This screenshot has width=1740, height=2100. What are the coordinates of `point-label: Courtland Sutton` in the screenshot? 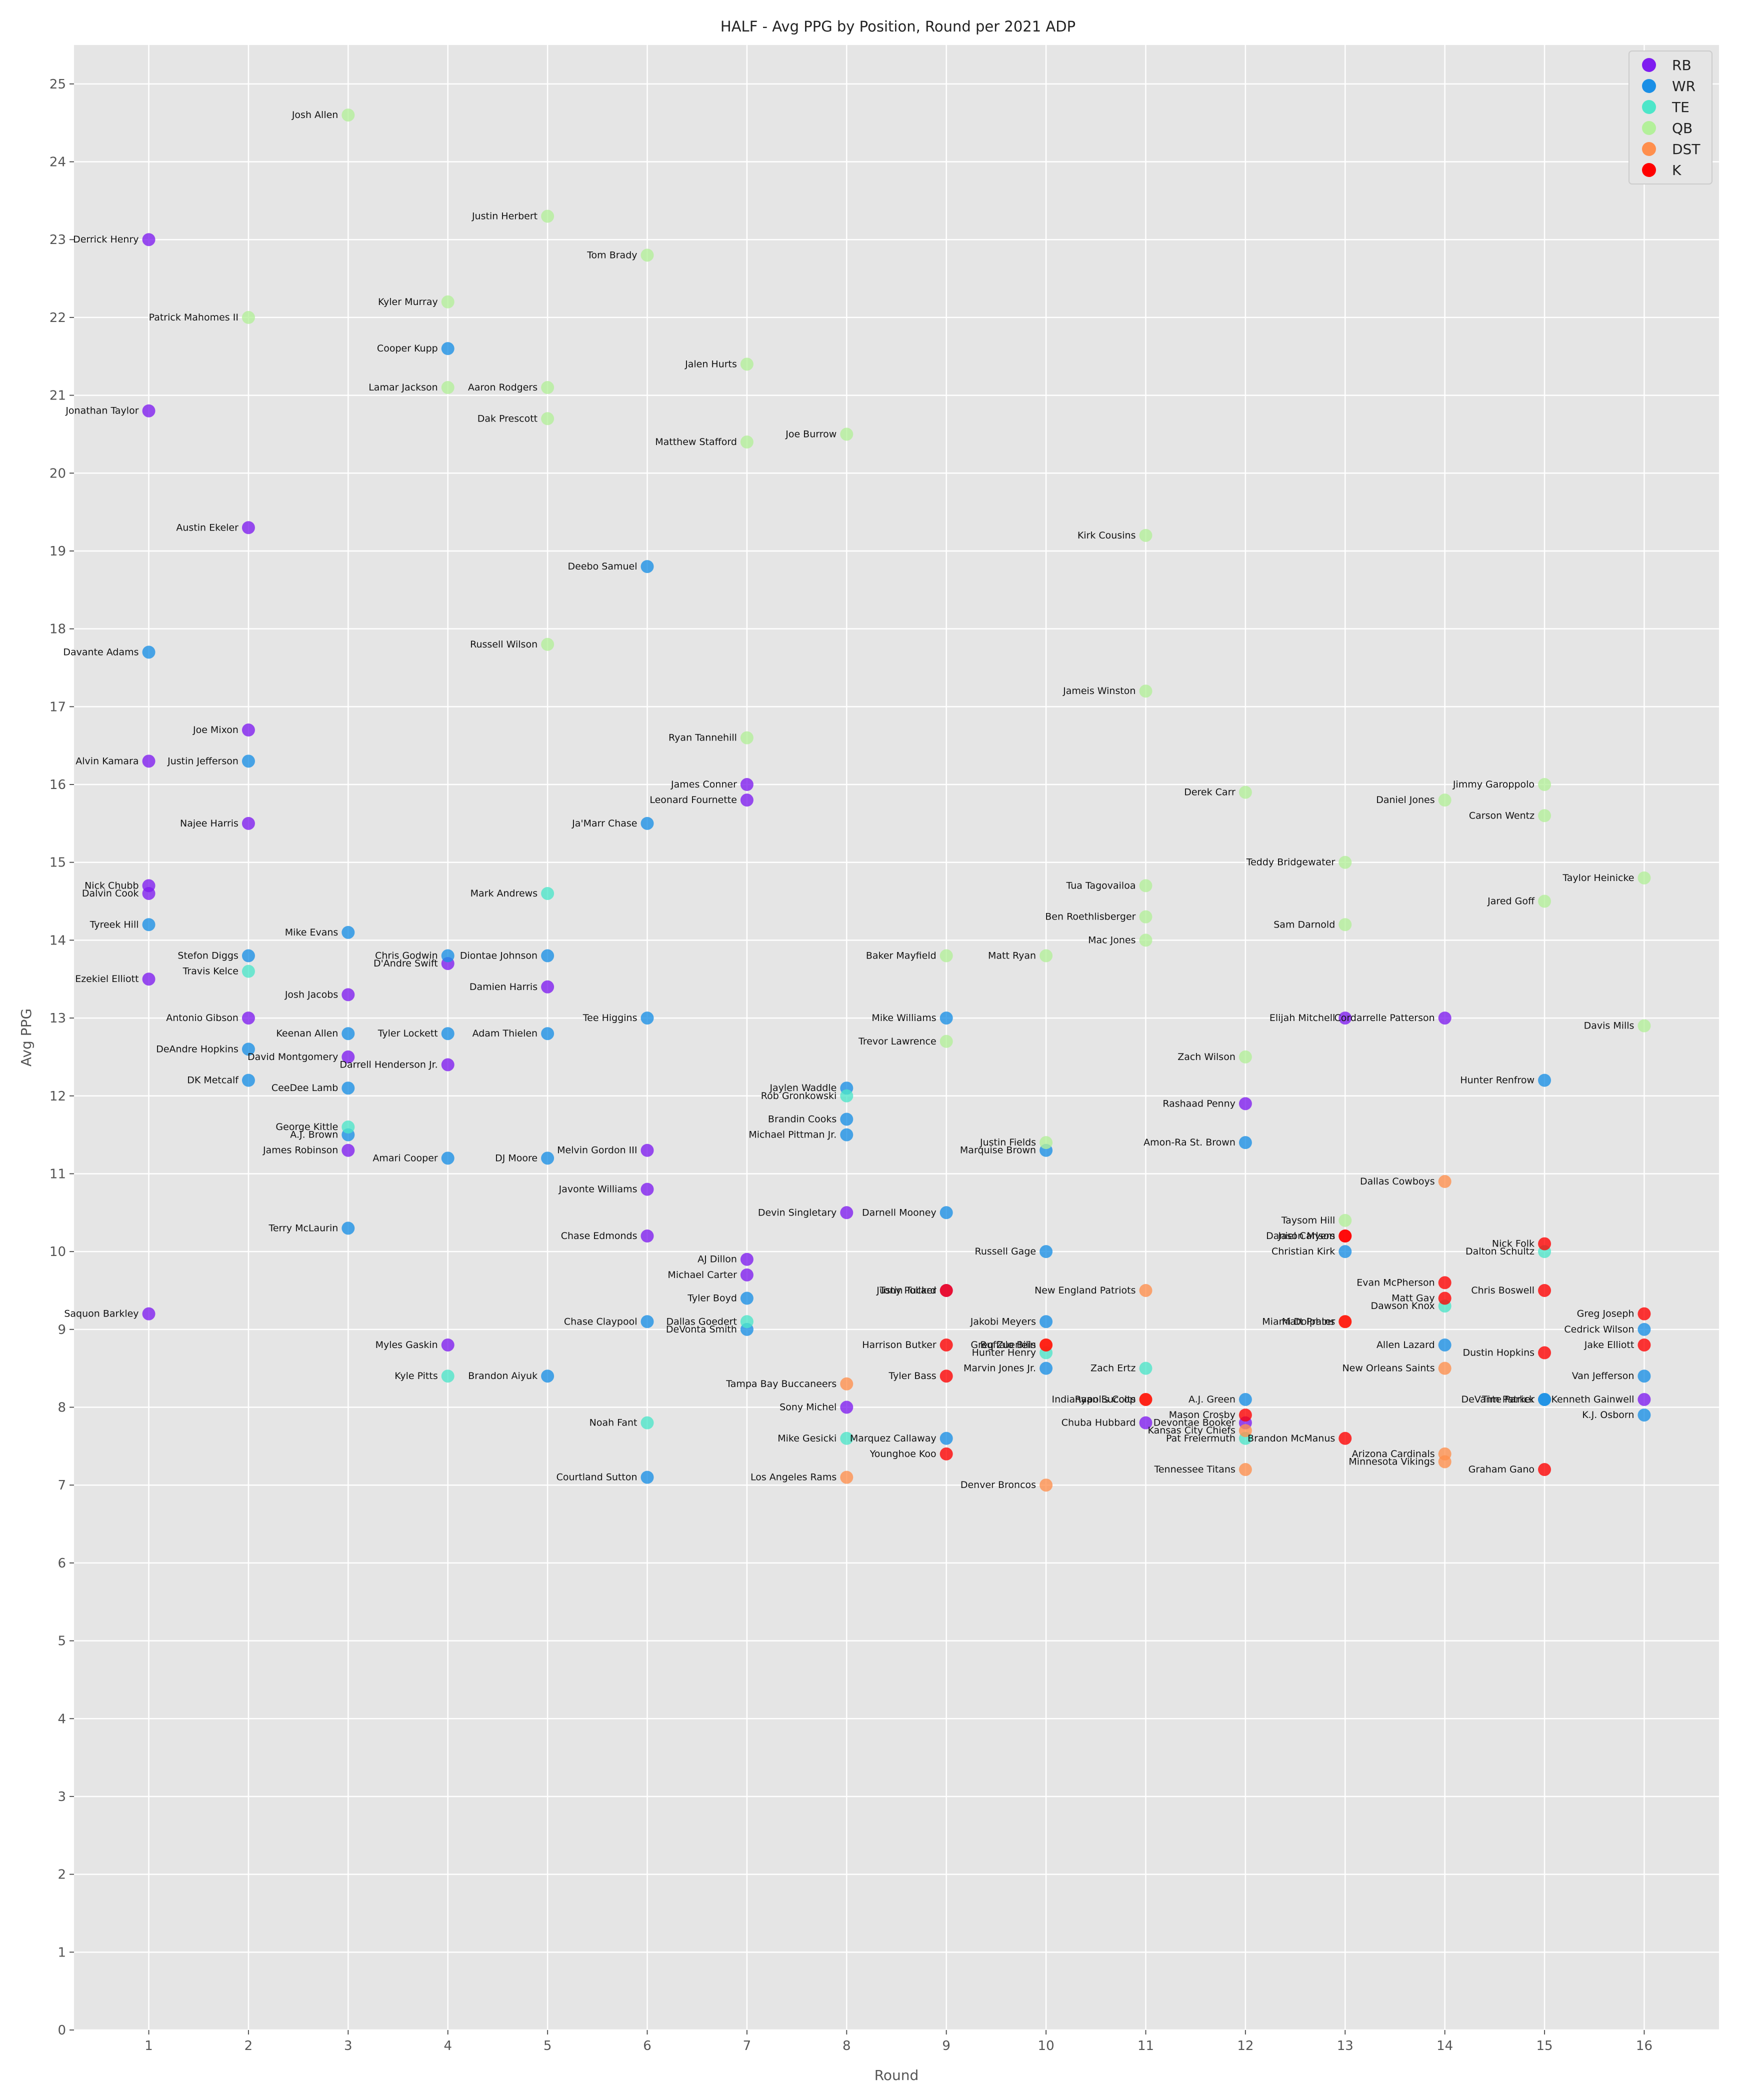 It's located at (597, 1477).